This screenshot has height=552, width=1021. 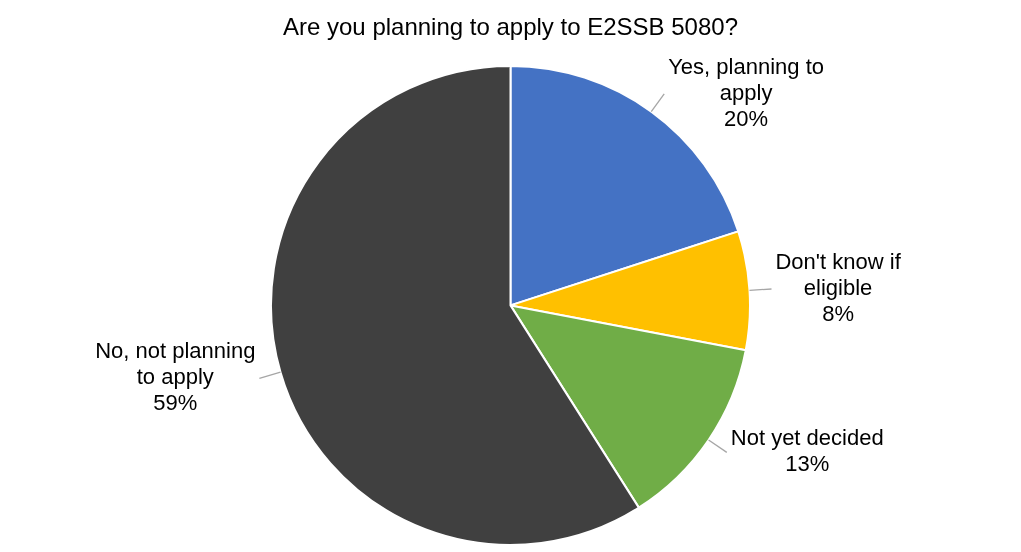 I want to click on data-label: 8%, so click(x=838, y=314).